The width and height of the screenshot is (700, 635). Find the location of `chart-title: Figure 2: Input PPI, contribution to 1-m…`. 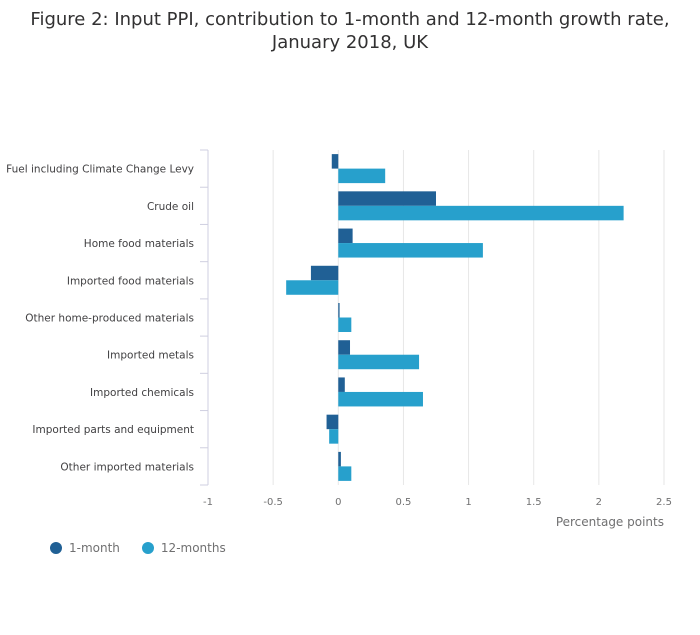

chart-title: Figure 2: Input PPI, contribution to 1-m… is located at coordinates (350, 31).